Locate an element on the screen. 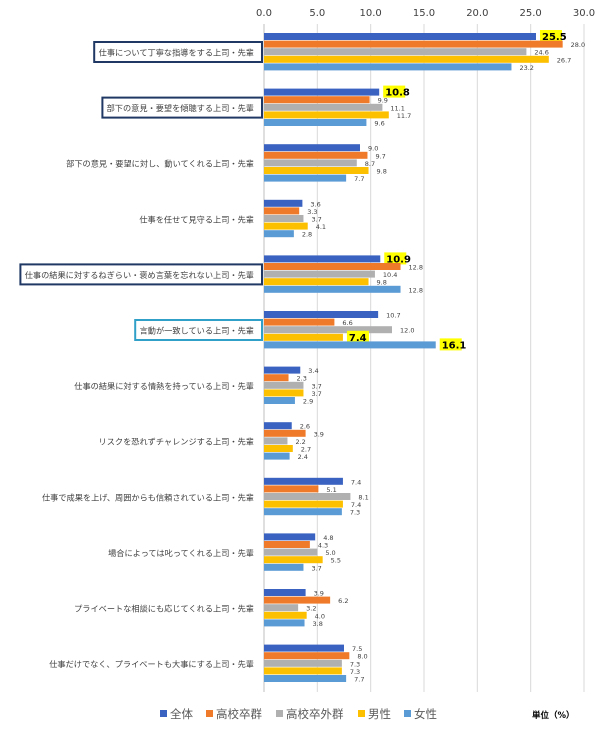  legend-label: 男性 is located at coordinates (379, 714).